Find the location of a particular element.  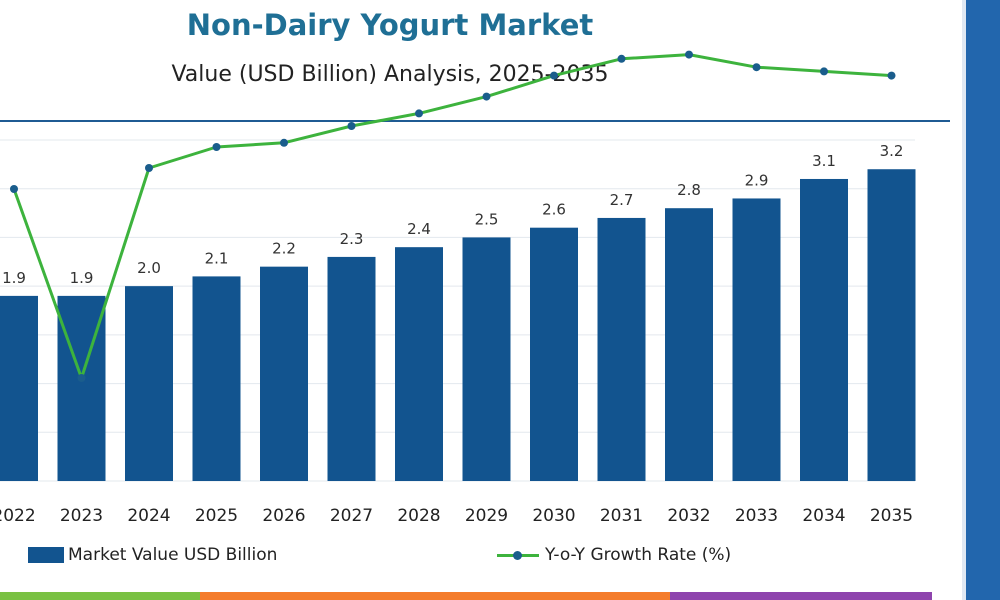

bar-value-label-2033: 2.9 is located at coordinates (757, 180).